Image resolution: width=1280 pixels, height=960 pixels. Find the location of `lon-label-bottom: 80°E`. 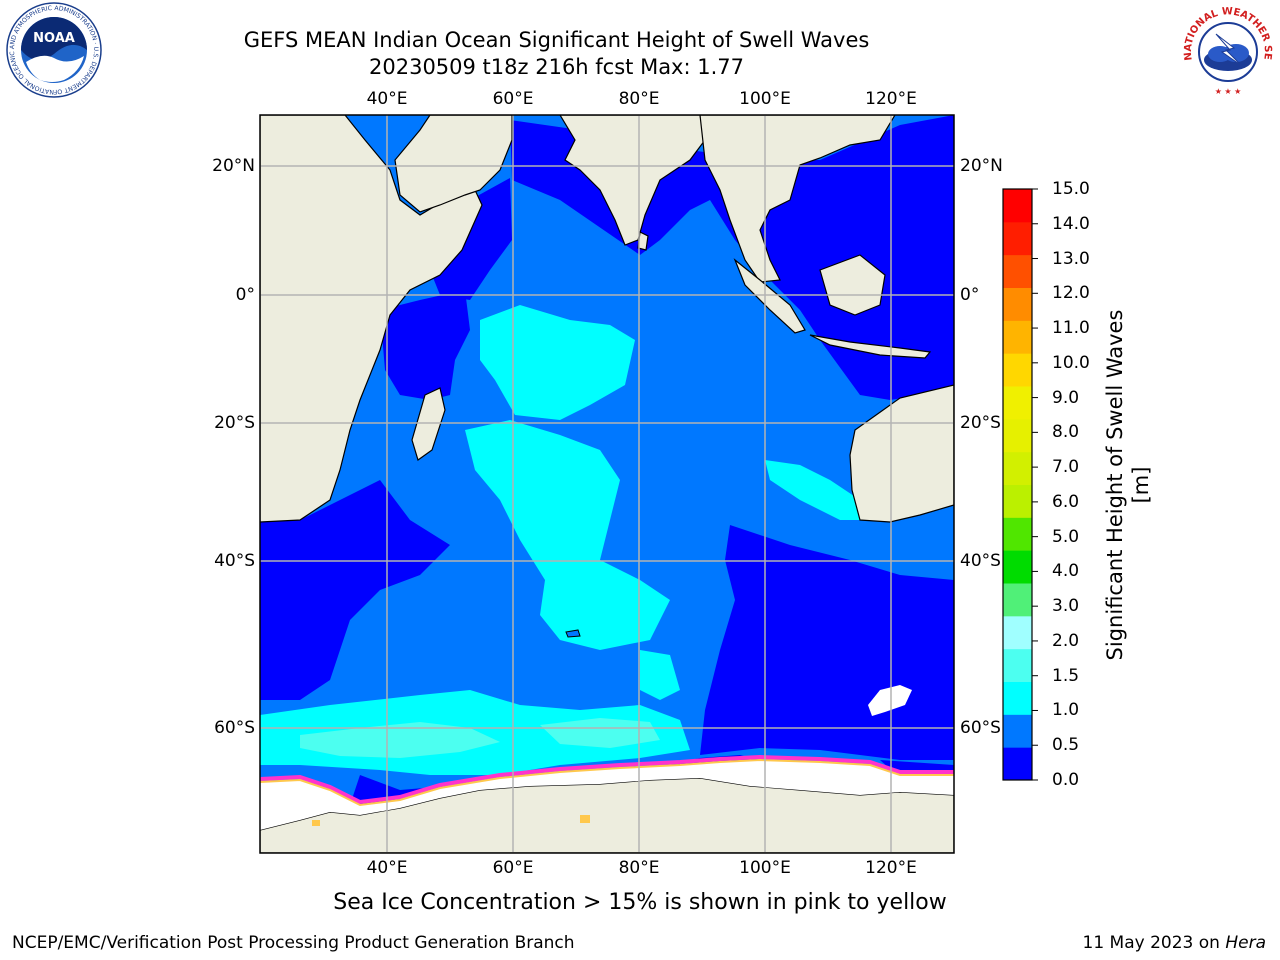

lon-label-bottom: 80°E is located at coordinates (639, 868).